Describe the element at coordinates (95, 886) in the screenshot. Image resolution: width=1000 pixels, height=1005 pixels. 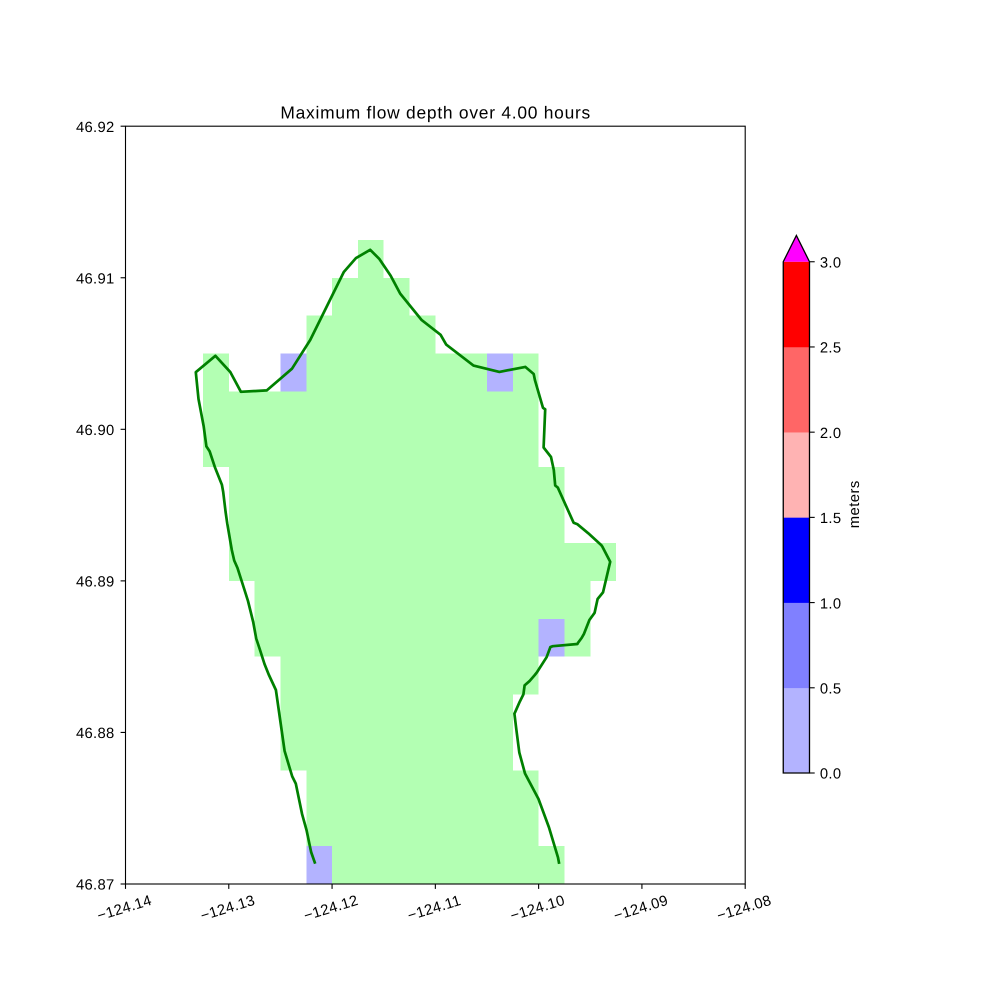
I see `svg-text: 46.87` at that location.